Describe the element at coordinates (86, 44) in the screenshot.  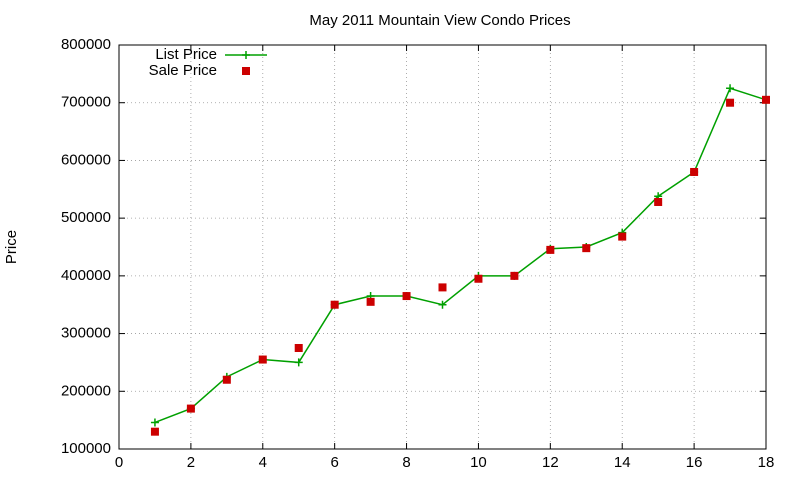
I see `y-tick-label: 800000` at that location.